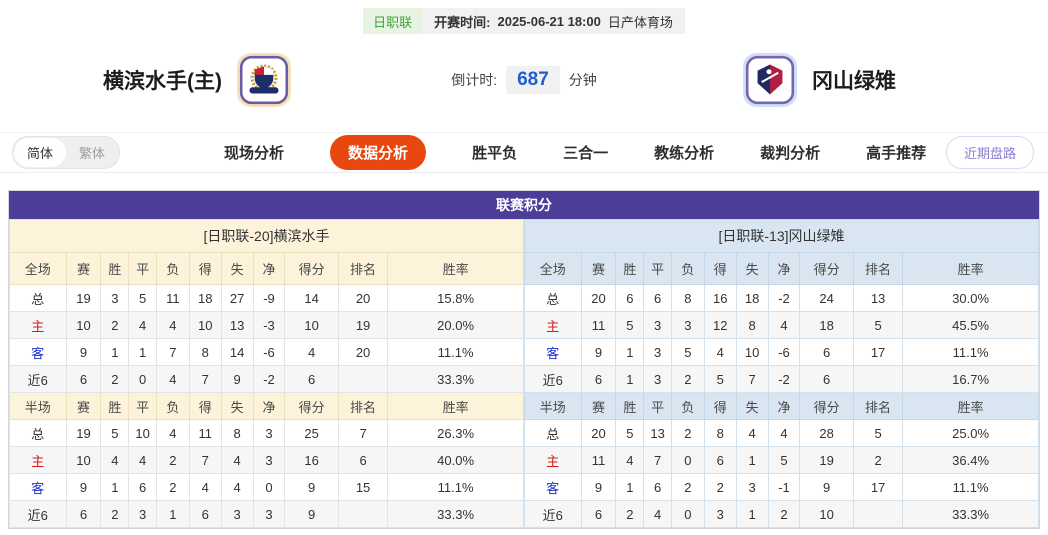  What do you see at coordinates (162, 81) in the screenshot?
I see `home-team-name: 横滨水手(主)` at bounding box center [162, 81].